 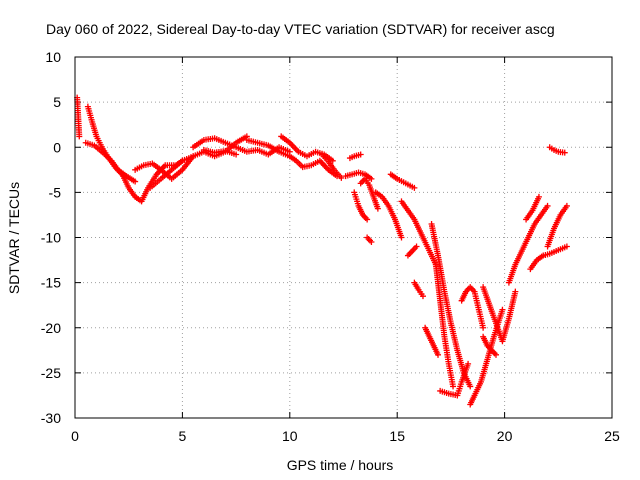 What do you see at coordinates (444, 325) in the screenshot?
I see `series-arc25` at bounding box center [444, 325].